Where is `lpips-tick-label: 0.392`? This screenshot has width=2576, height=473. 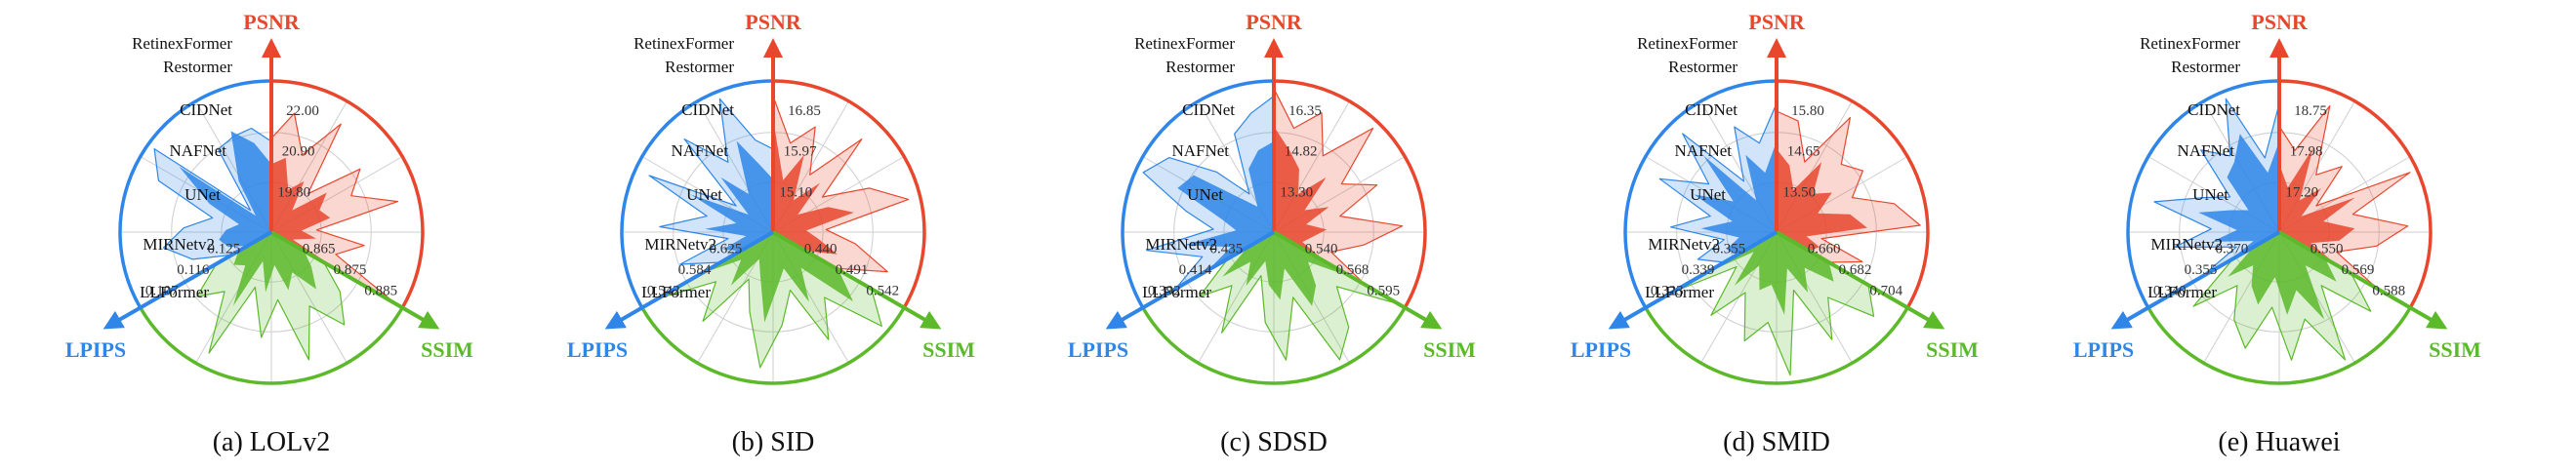
lpips-tick-label: 0.392 is located at coordinates (1164, 290).